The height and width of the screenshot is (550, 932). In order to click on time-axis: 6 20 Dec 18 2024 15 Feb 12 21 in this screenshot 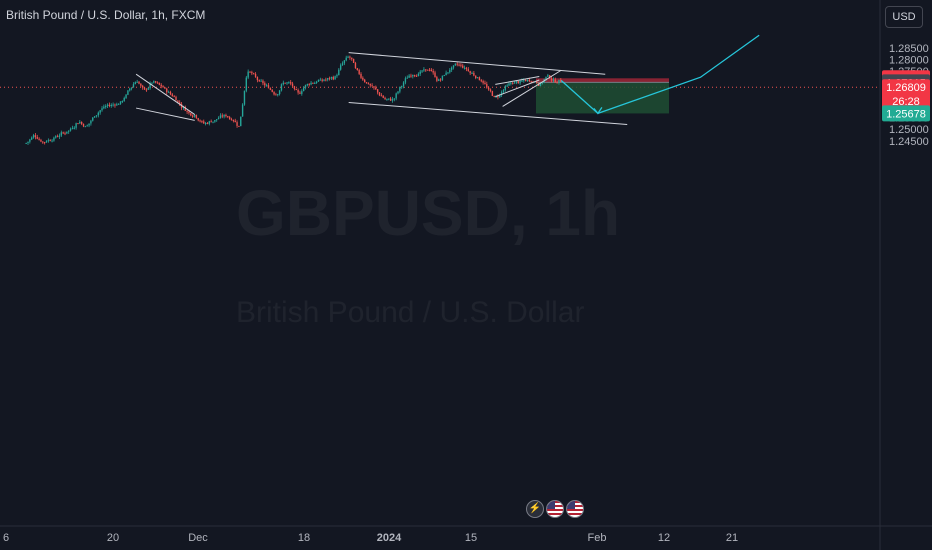, I will do `click(370, 538)`.